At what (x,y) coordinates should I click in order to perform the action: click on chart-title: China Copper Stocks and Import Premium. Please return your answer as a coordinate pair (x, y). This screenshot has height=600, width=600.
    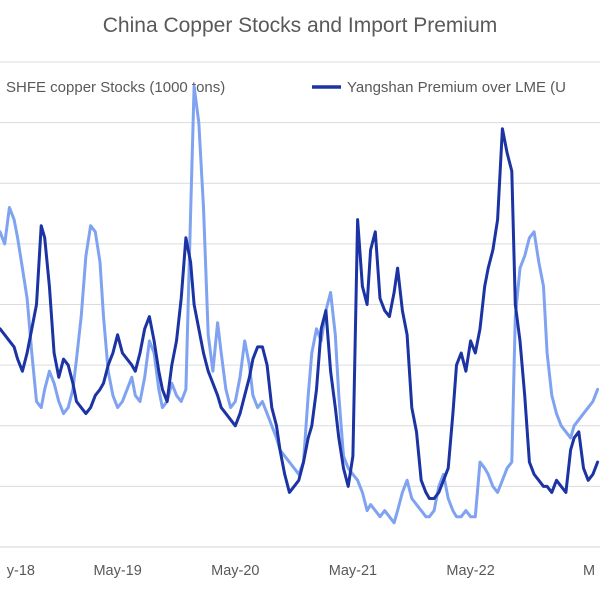
    Looking at the image, I should click on (300, 25).